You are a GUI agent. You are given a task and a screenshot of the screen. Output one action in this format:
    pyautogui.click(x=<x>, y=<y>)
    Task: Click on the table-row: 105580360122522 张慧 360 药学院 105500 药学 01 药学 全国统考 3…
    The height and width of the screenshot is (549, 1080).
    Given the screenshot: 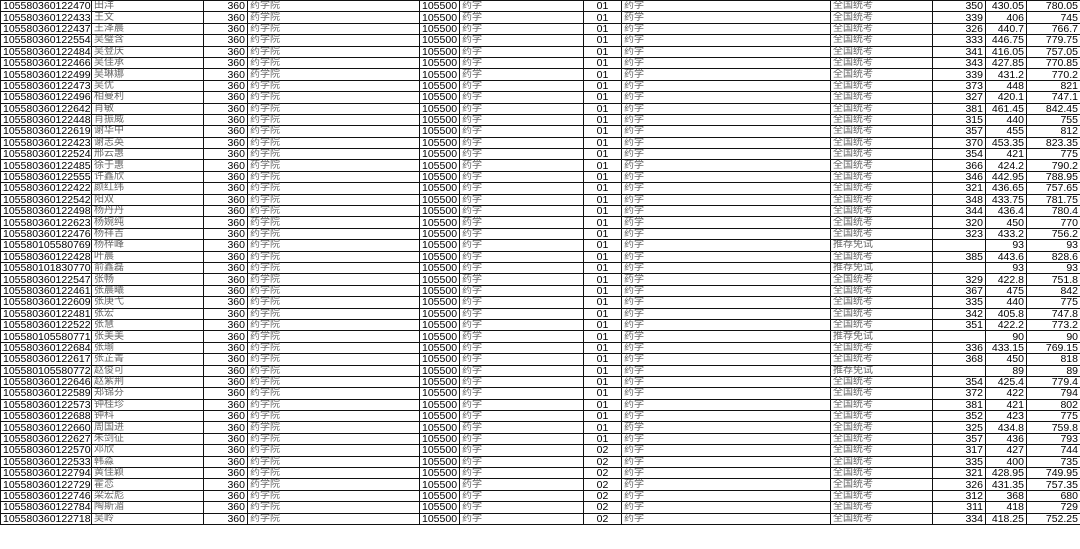 What is the action you would take?
    pyautogui.click(x=540, y=325)
    